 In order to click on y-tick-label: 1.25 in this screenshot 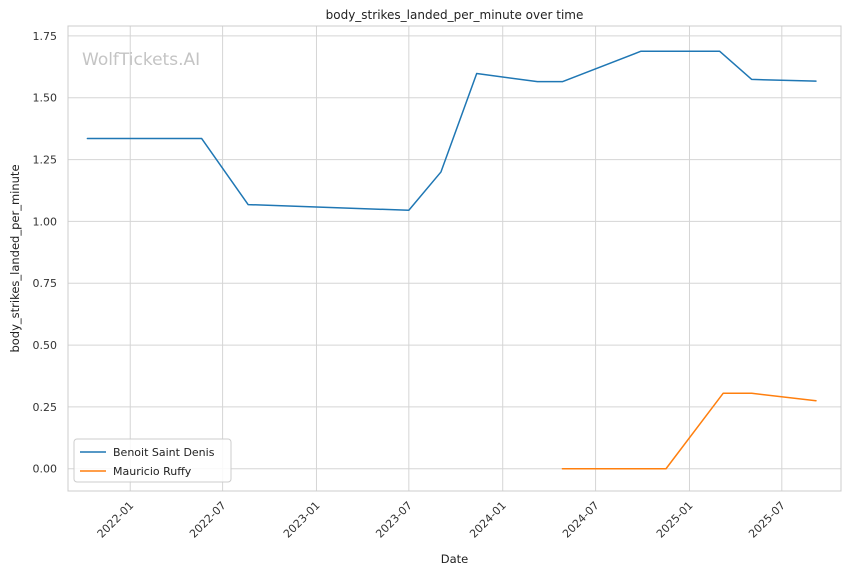, I will do `click(45, 160)`.